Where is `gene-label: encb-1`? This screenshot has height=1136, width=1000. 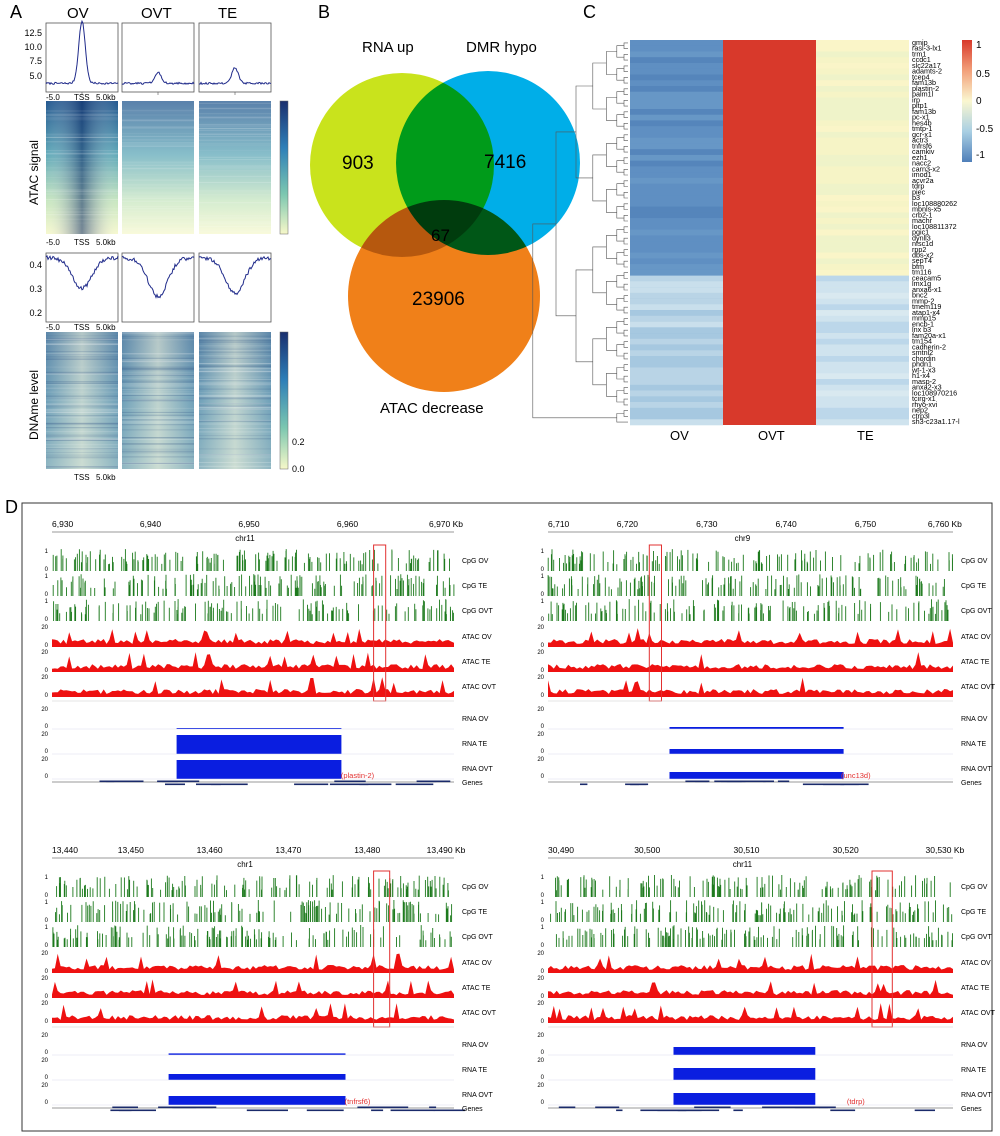 gene-label: encb-1 is located at coordinates (923, 324).